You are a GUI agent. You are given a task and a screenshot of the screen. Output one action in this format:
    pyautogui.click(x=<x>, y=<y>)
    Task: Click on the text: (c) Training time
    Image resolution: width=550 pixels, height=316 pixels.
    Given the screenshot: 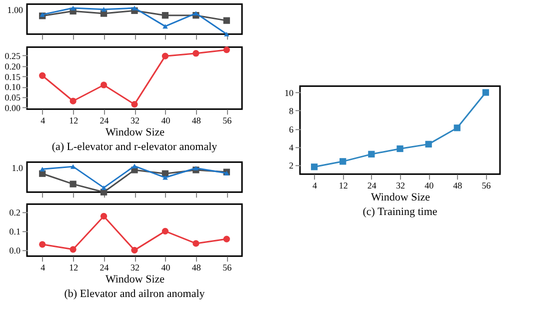 What is the action you would take?
    pyautogui.click(x=400, y=212)
    